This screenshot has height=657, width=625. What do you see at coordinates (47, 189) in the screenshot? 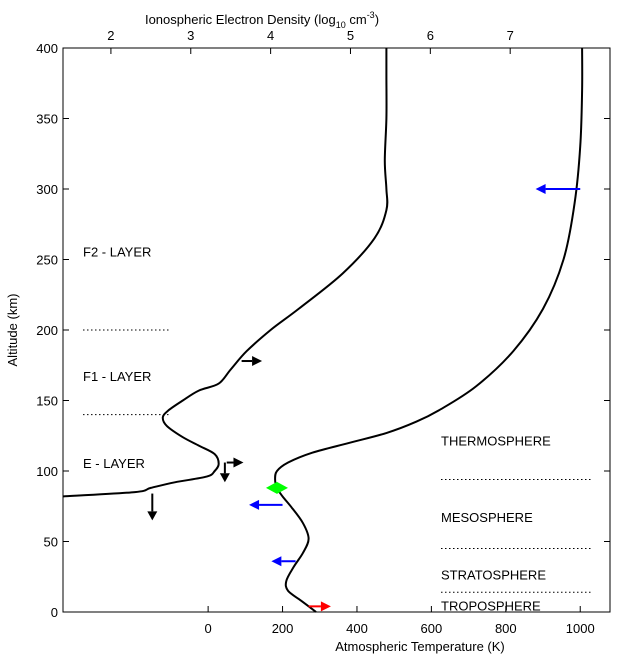
I see `y-tick-label: 300` at bounding box center [47, 189].